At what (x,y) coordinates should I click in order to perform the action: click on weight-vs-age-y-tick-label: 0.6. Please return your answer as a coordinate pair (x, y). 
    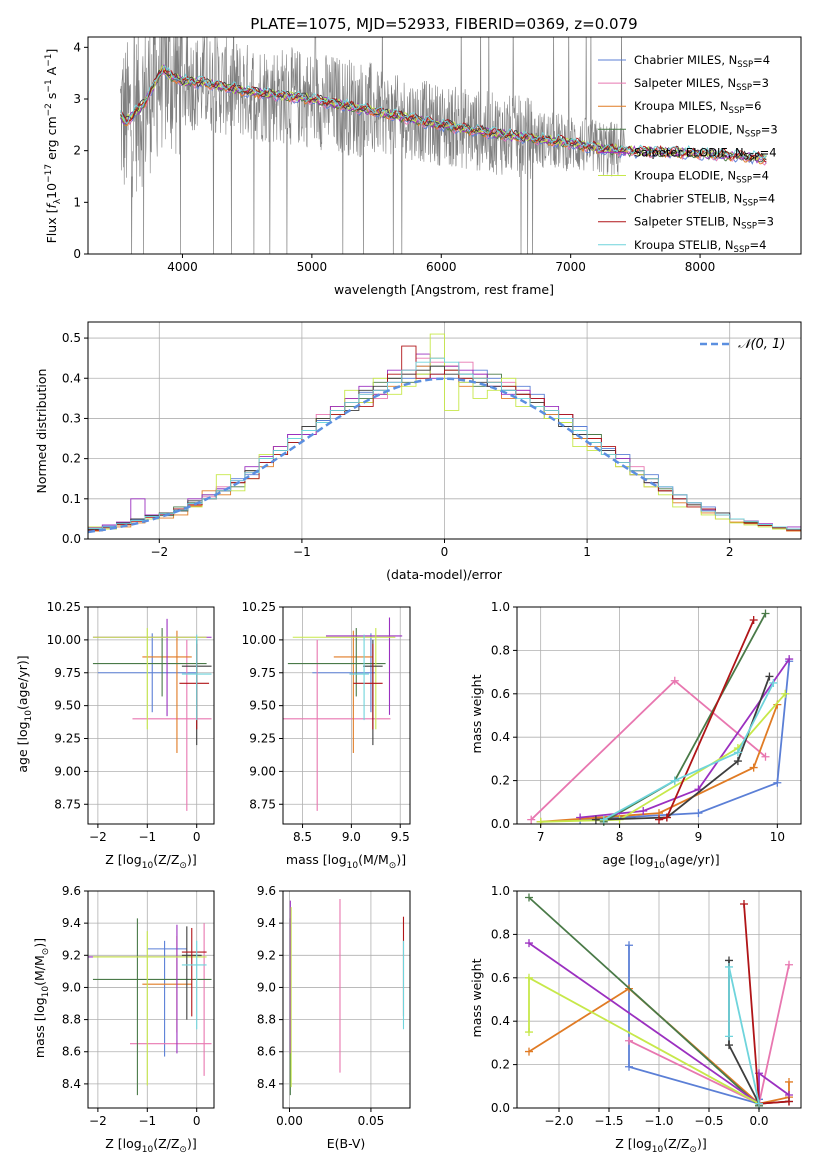
    Looking at the image, I should click on (500, 694).